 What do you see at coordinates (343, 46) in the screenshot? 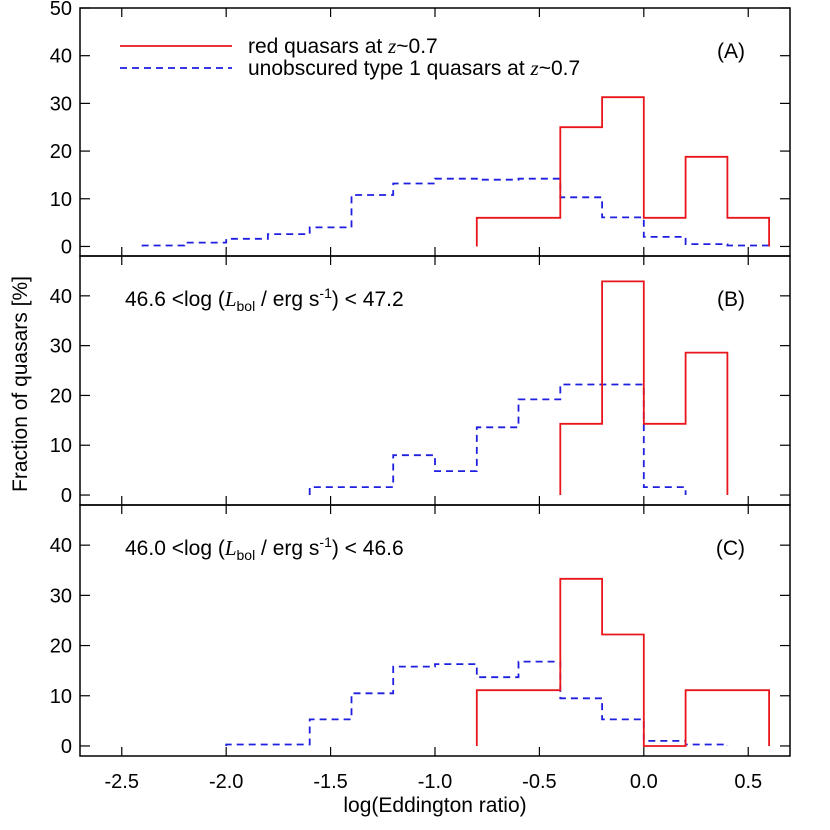
I see `legend-entry-red: red quasars at z~0.7` at bounding box center [343, 46].